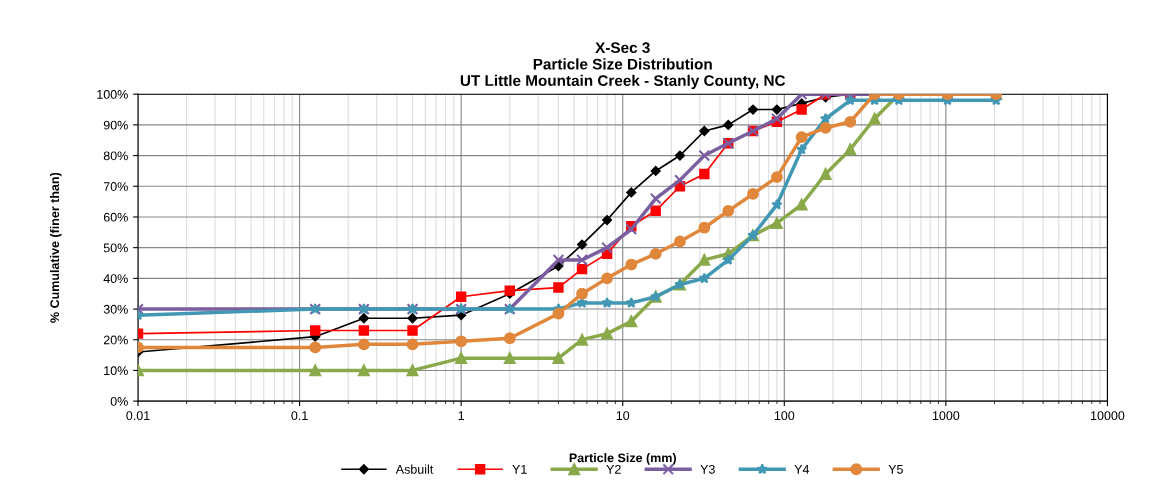  I want to click on legend-label: Y1, so click(519, 469).